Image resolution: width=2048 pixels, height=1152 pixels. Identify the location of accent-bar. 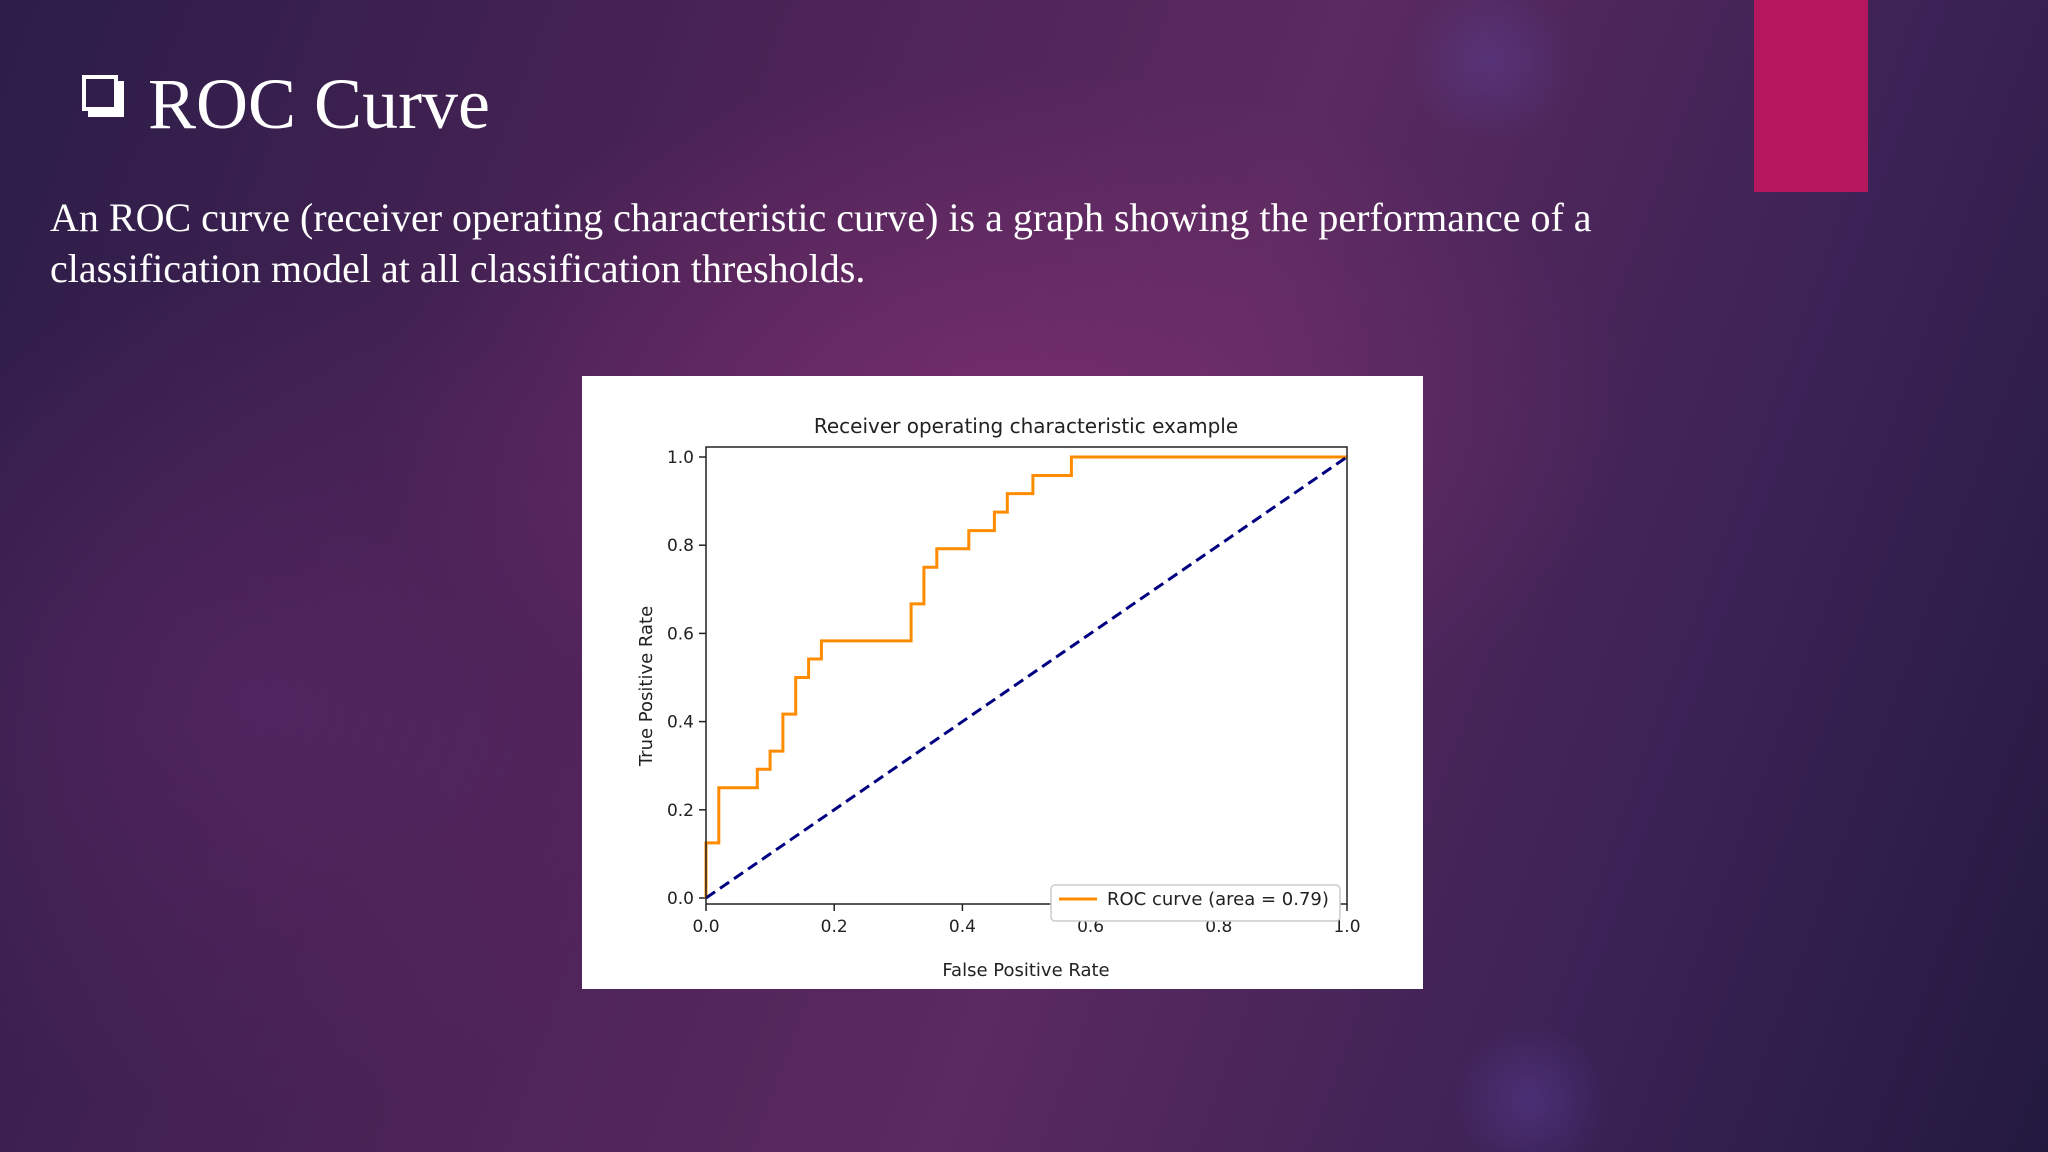
(1811, 96).